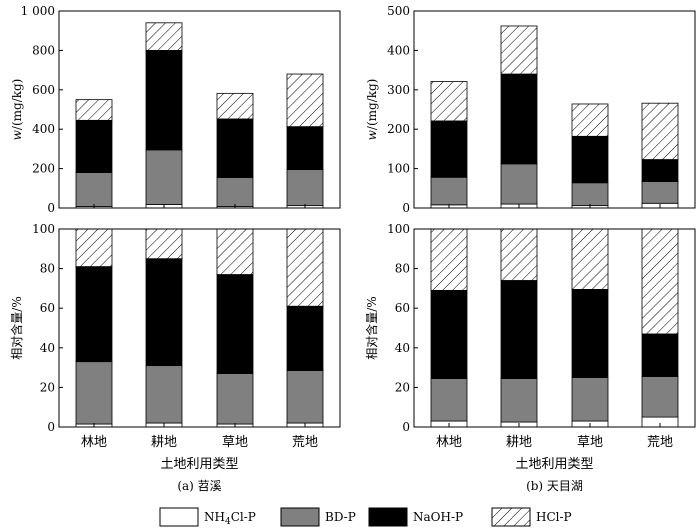  I want to click on ytick-label: 300, so click(398, 90).